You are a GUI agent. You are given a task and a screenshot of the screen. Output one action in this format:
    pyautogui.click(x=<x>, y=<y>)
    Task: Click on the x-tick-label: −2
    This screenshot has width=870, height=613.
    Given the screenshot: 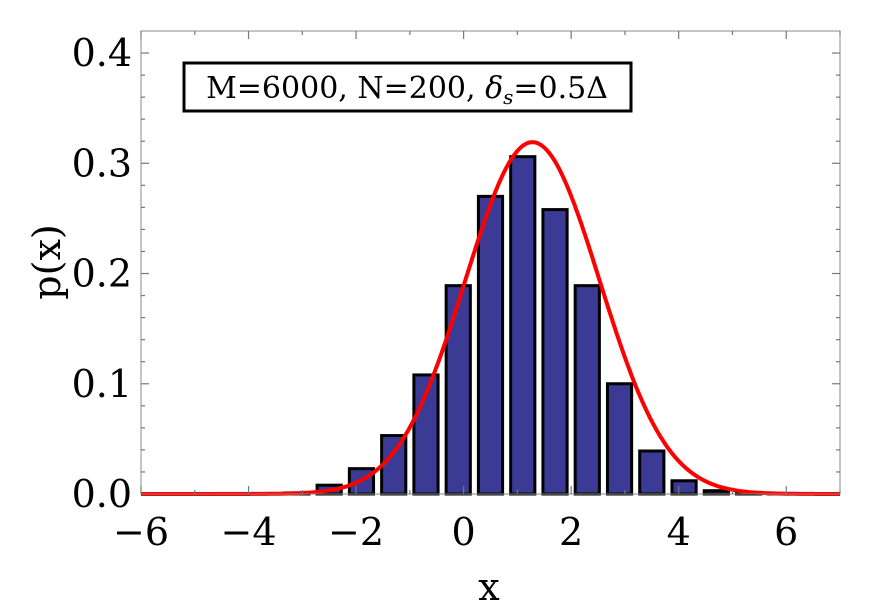 What is the action you would take?
    pyautogui.click(x=356, y=532)
    